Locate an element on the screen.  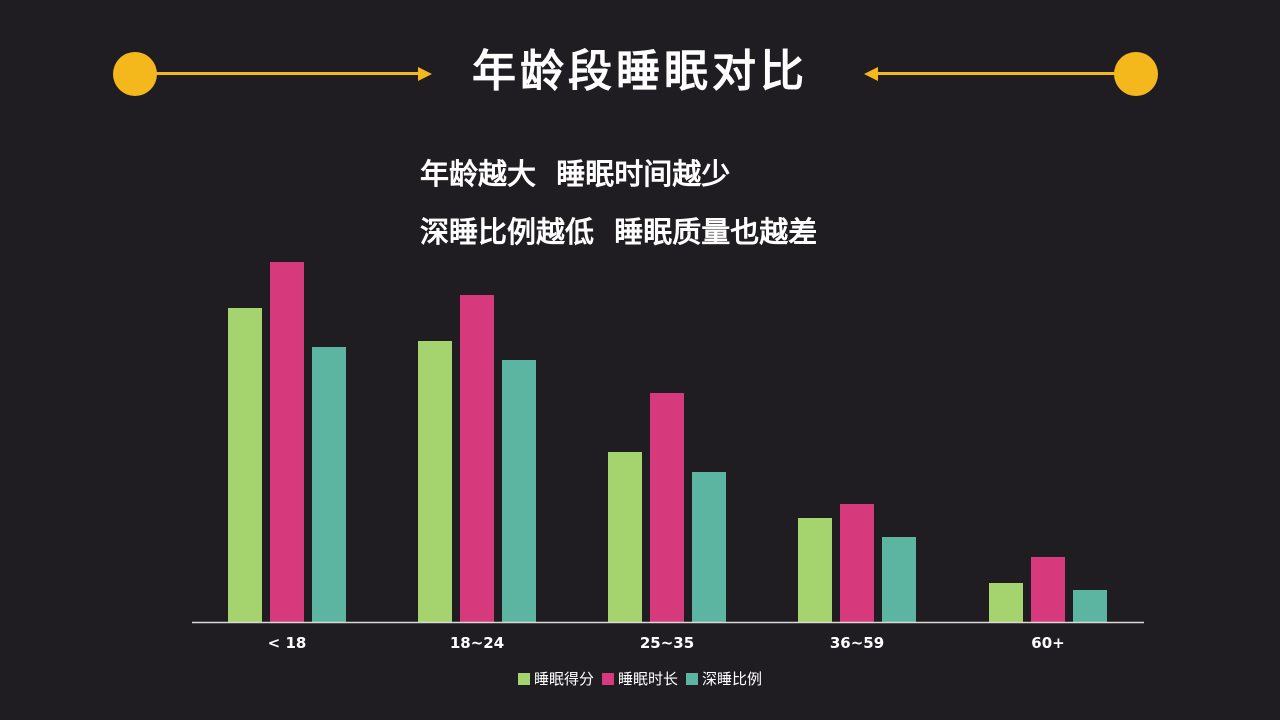
chart-legend: 睡眠得分 睡眠时长 深睡比例 is located at coordinates (640, 678).